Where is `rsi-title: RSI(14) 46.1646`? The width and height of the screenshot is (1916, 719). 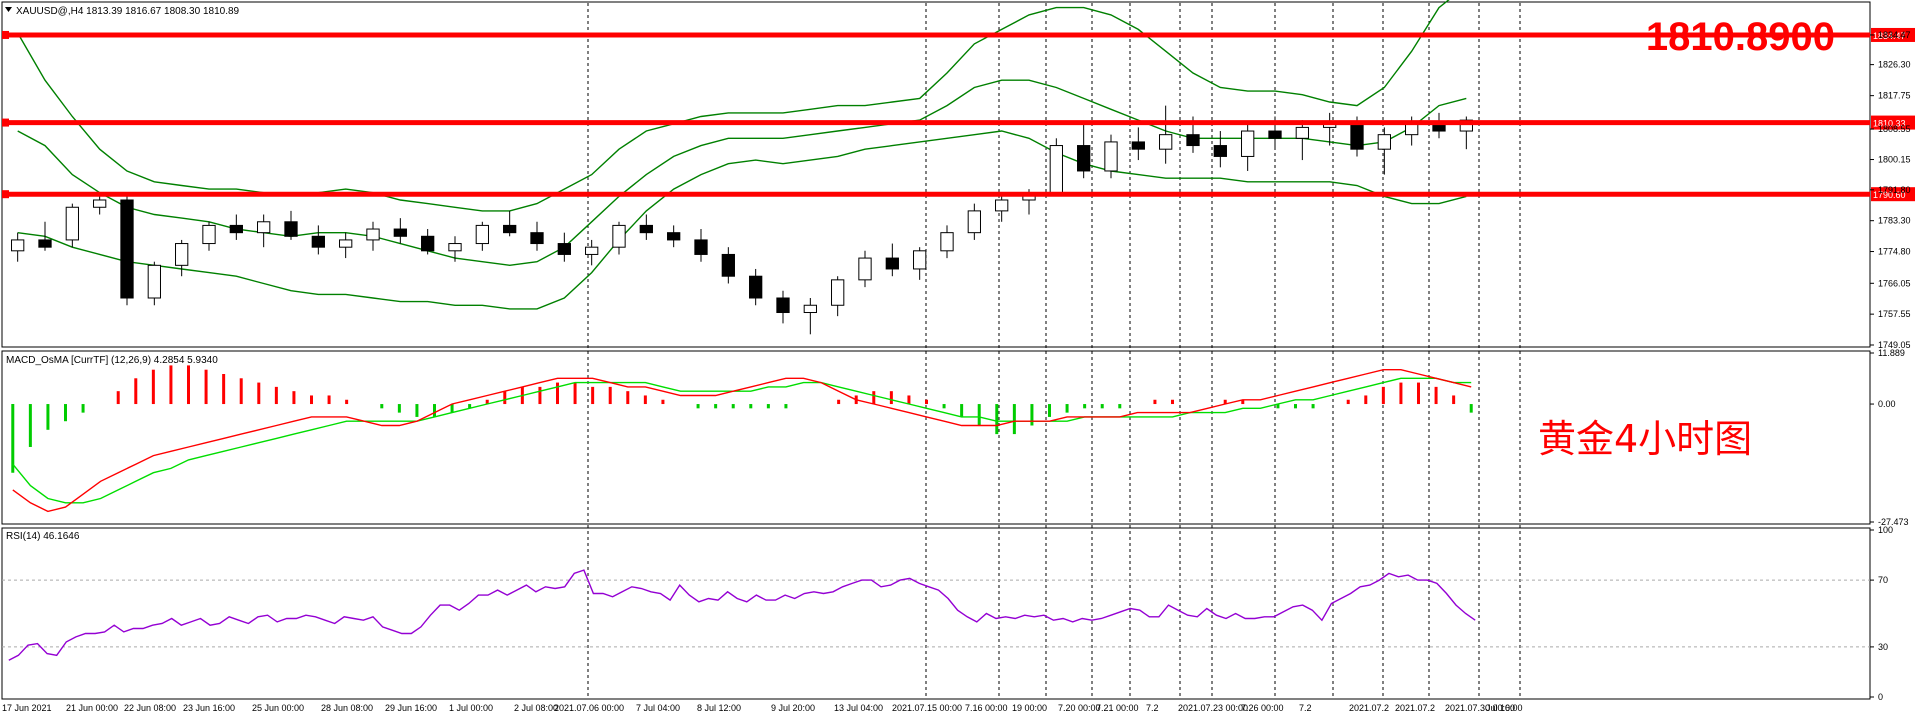 rsi-title: RSI(14) 46.1646 is located at coordinates (43, 536).